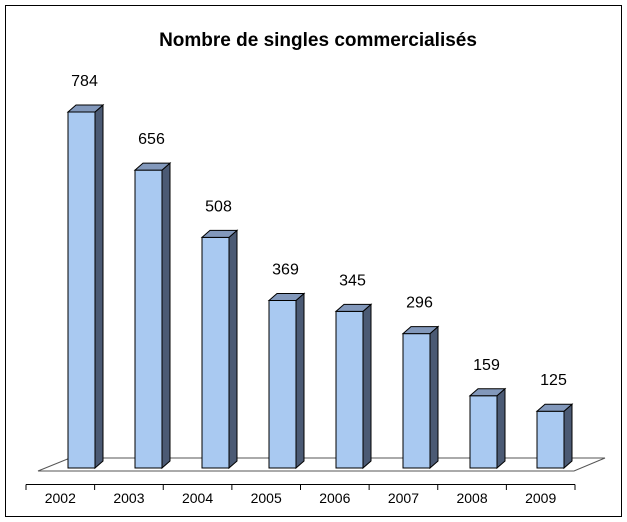  I want to click on value-label: 345, so click(352, 280).